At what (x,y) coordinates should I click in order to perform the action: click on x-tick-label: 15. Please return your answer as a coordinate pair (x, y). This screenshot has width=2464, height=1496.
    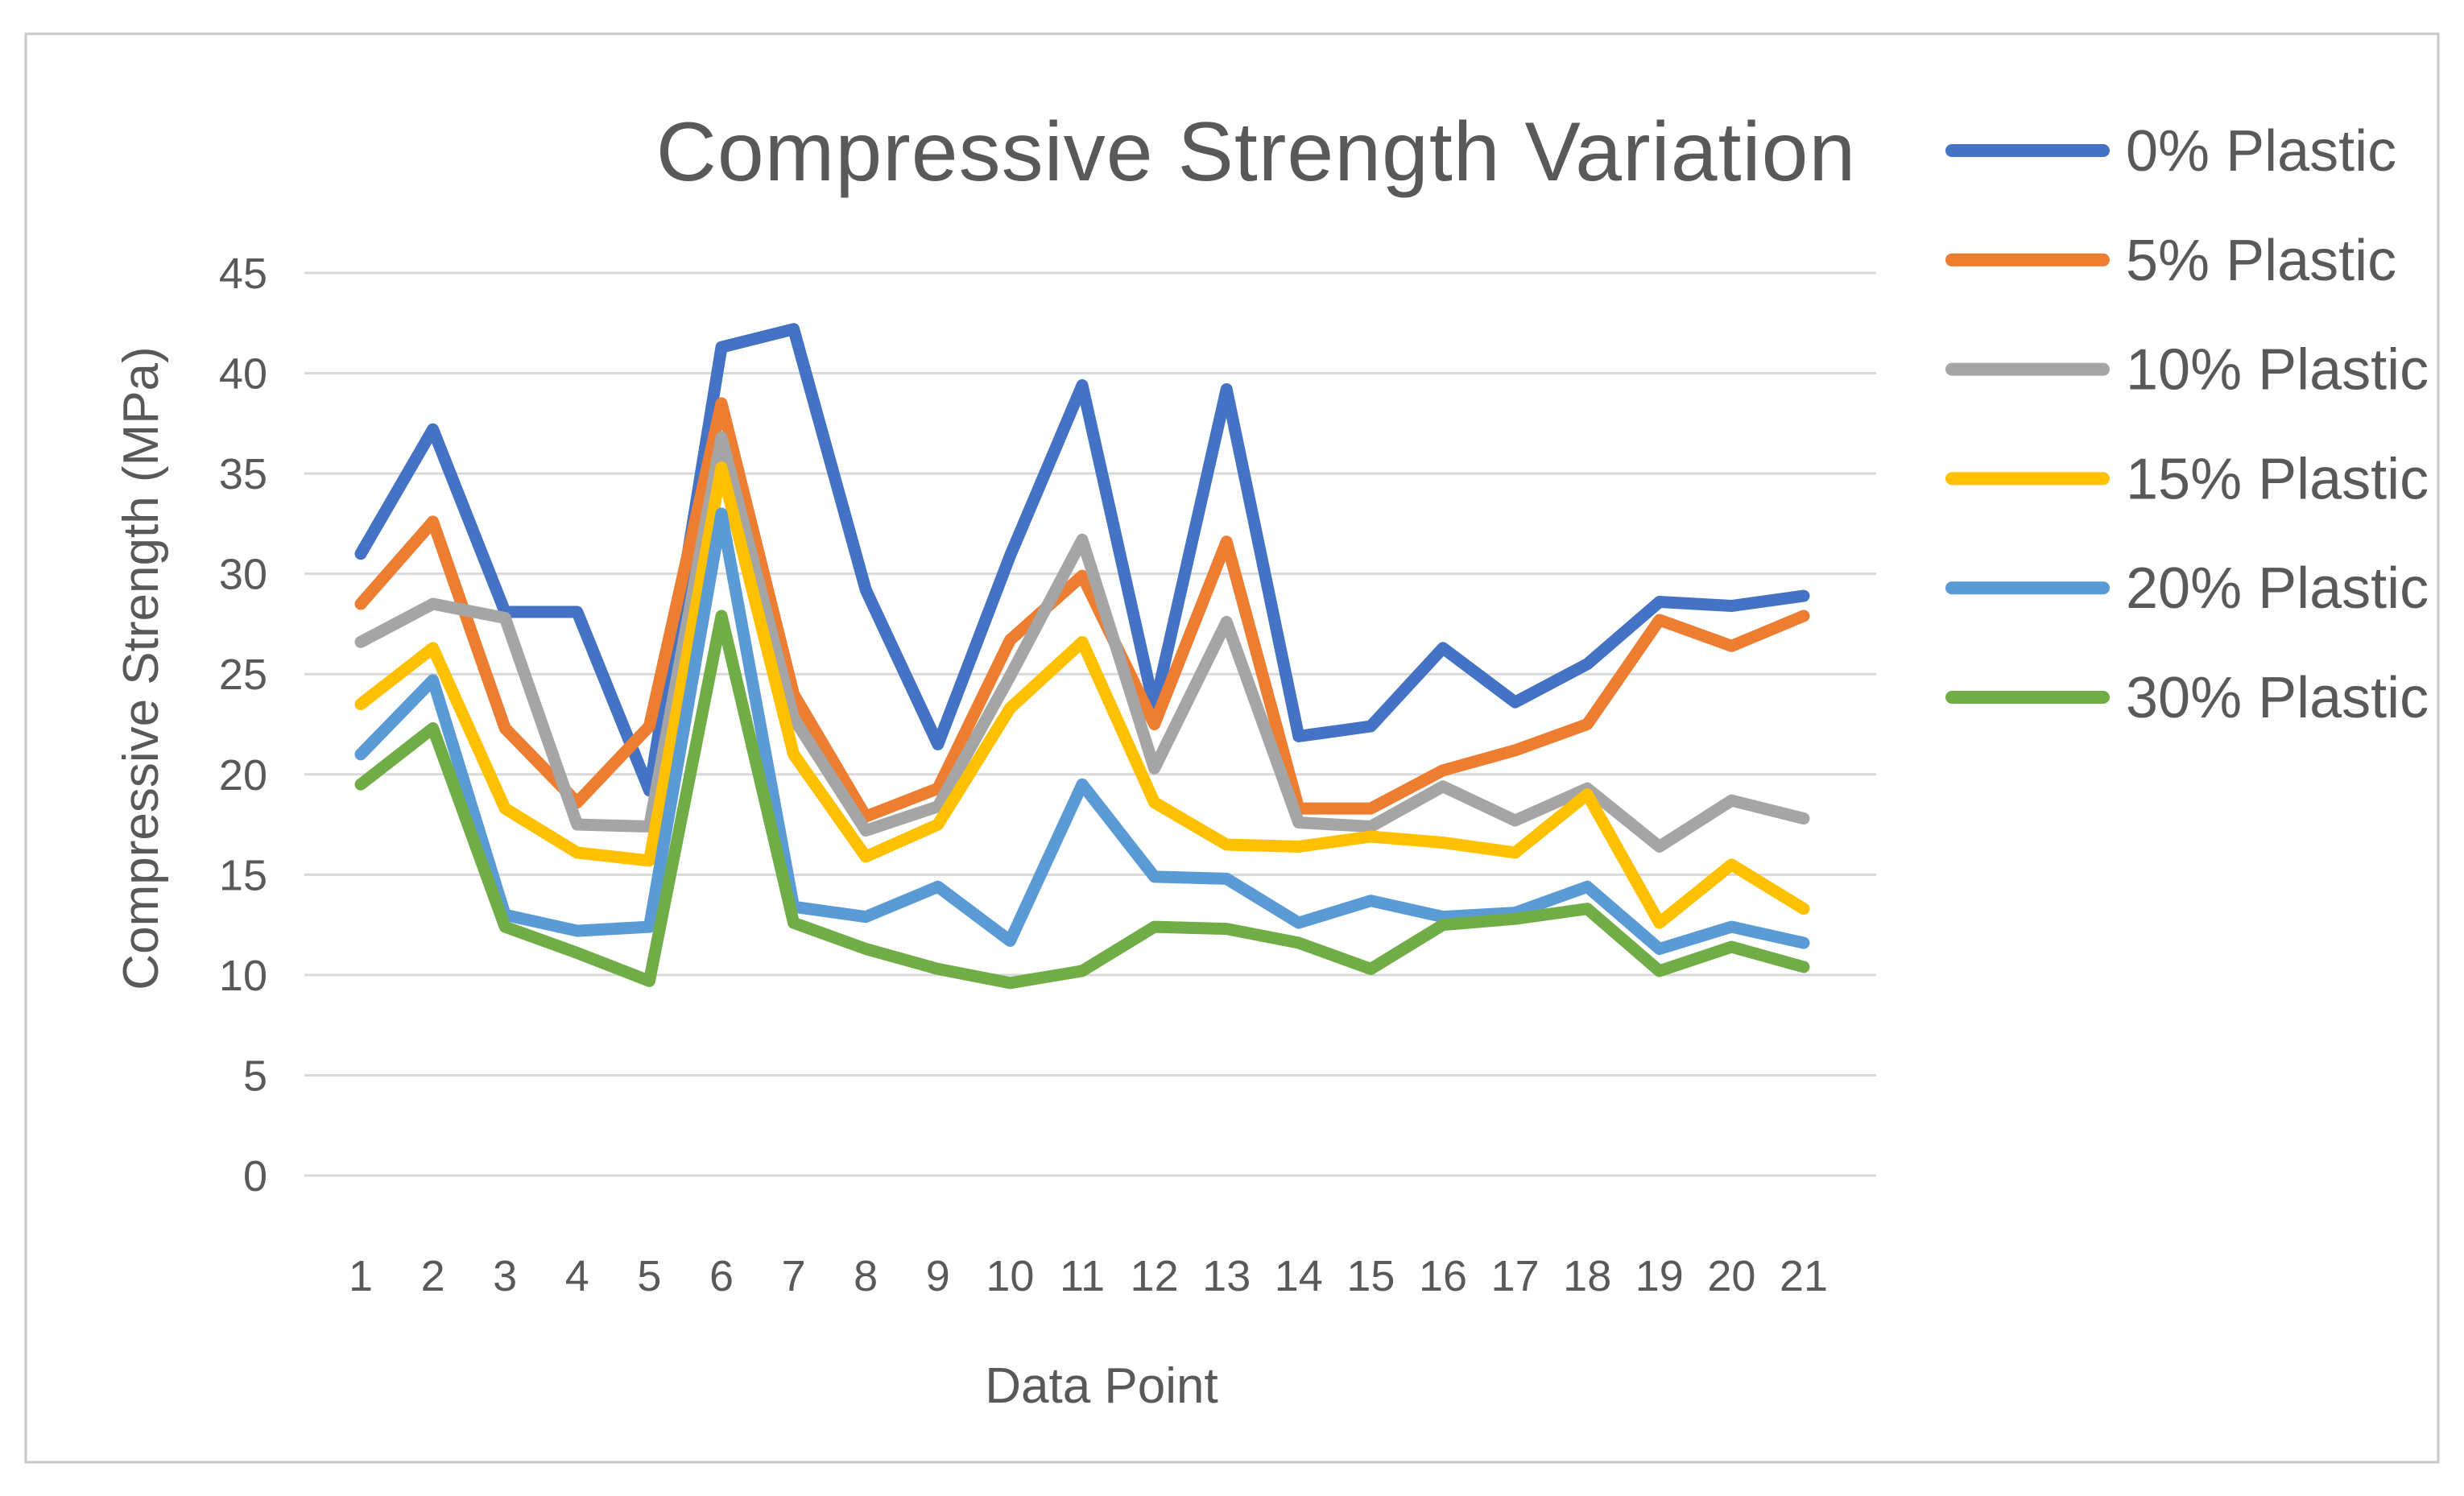
    Looking at the image, I should click on (1370, 1276).